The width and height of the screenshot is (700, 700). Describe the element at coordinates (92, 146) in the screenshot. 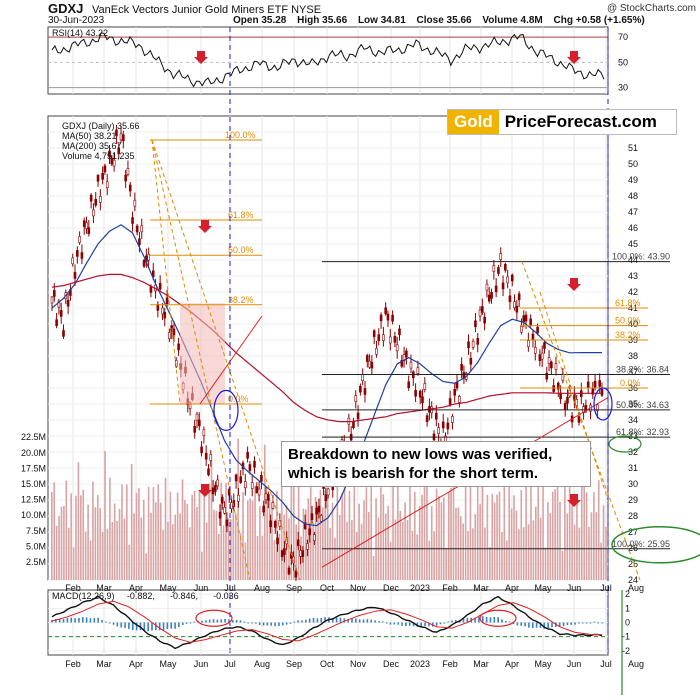

I see `price-legend-item: MA(200) 35.67` at that location.